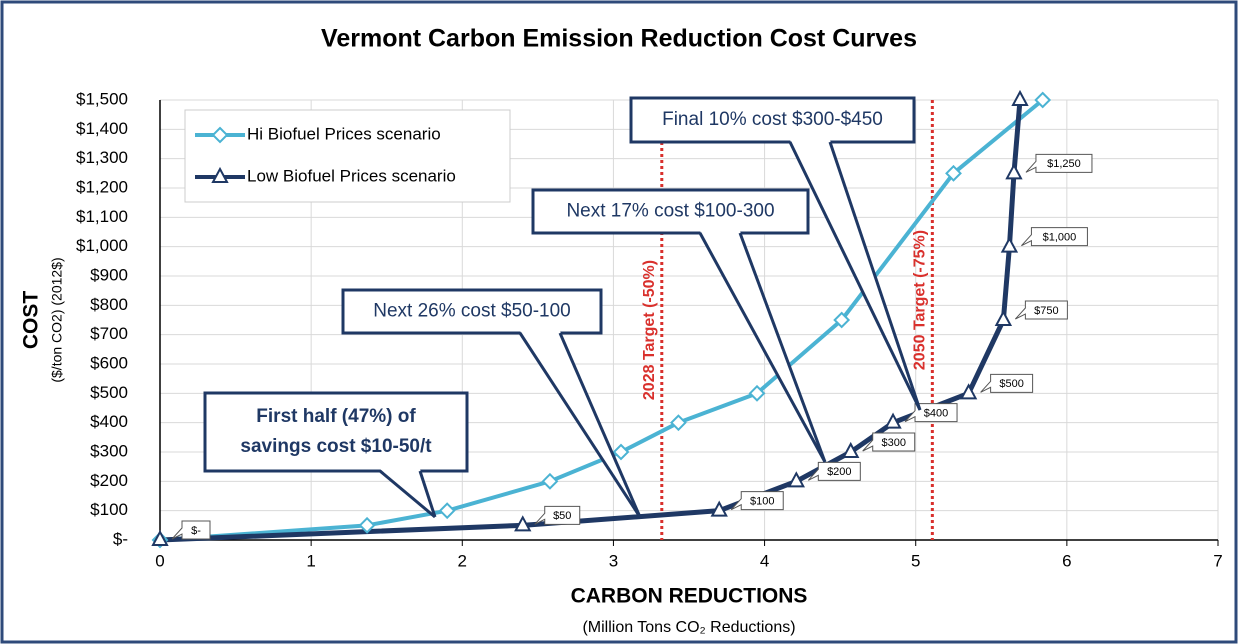 This screenshot has height=644, width=1238. I want to click on reference-label: 2028 Target (-50%), so click(649, 330).